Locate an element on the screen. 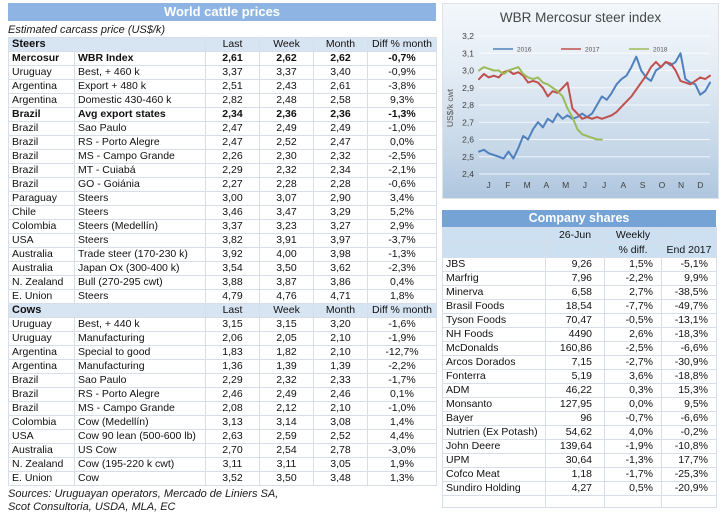 This screenshot has width=722, height=523. price-row: Brazil Avg export states 2,34 2,36 2,36 -1,3% is located at coordinates (223, 114).